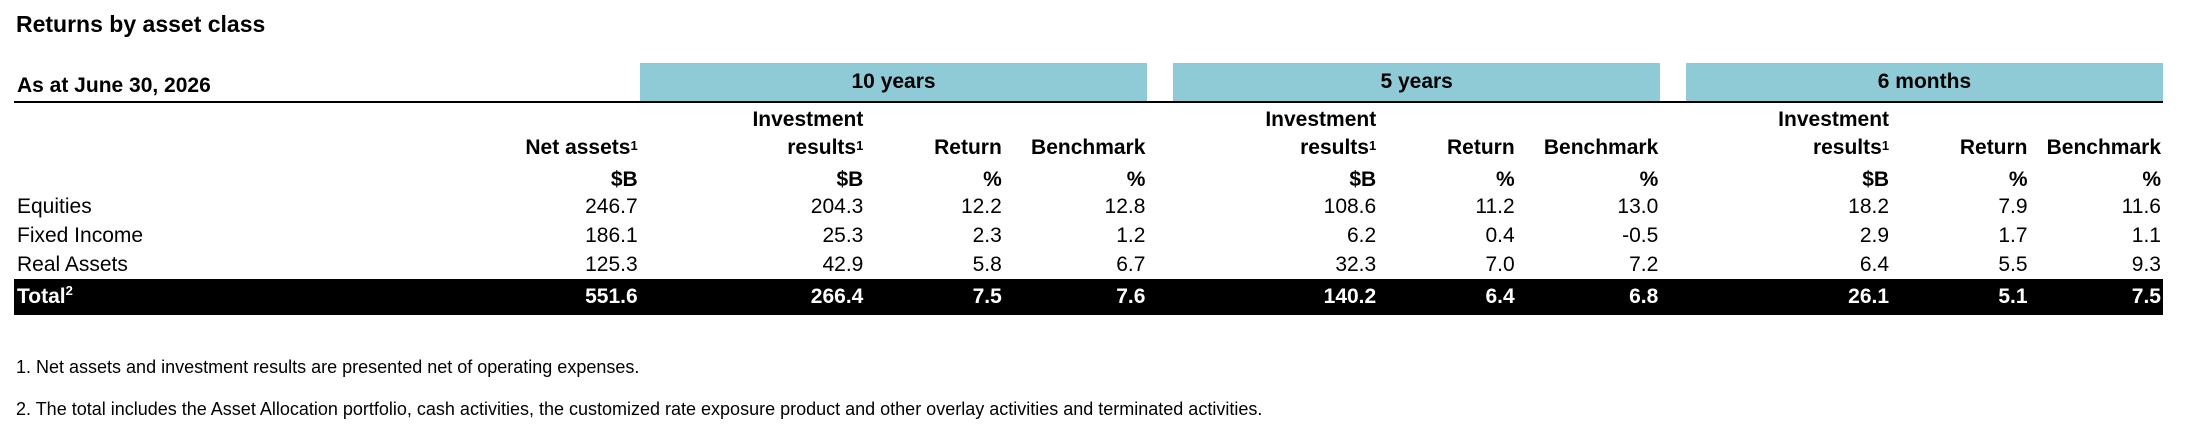 The image size is (2192, 445). I want to click on cell: 11.6, so click(2141, 206).